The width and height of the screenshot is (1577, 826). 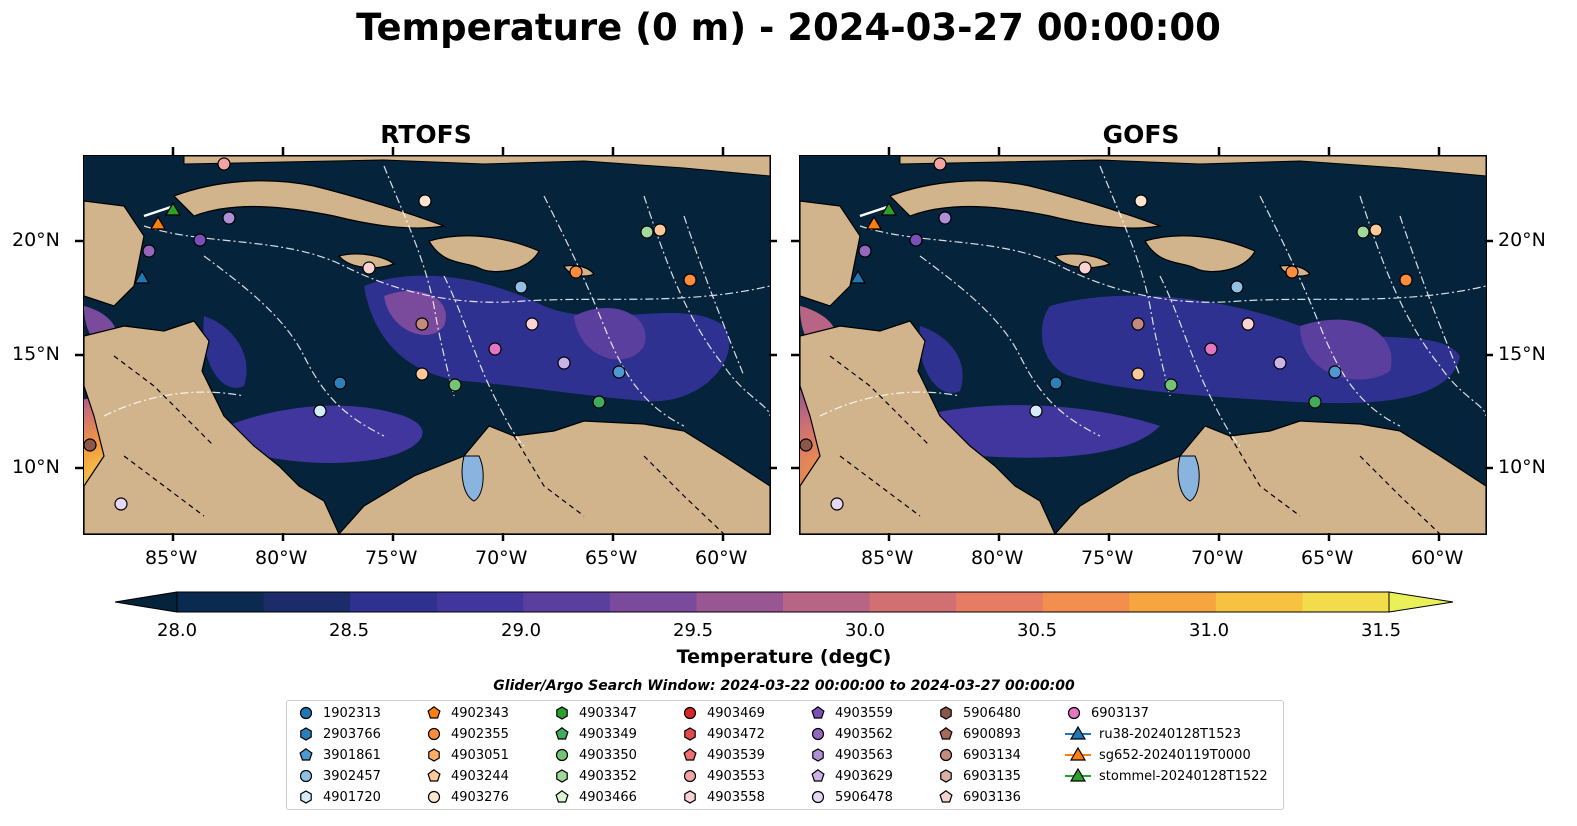 I want to click on panel-title-gofs: GOFS, so click(x=1141, y=134).